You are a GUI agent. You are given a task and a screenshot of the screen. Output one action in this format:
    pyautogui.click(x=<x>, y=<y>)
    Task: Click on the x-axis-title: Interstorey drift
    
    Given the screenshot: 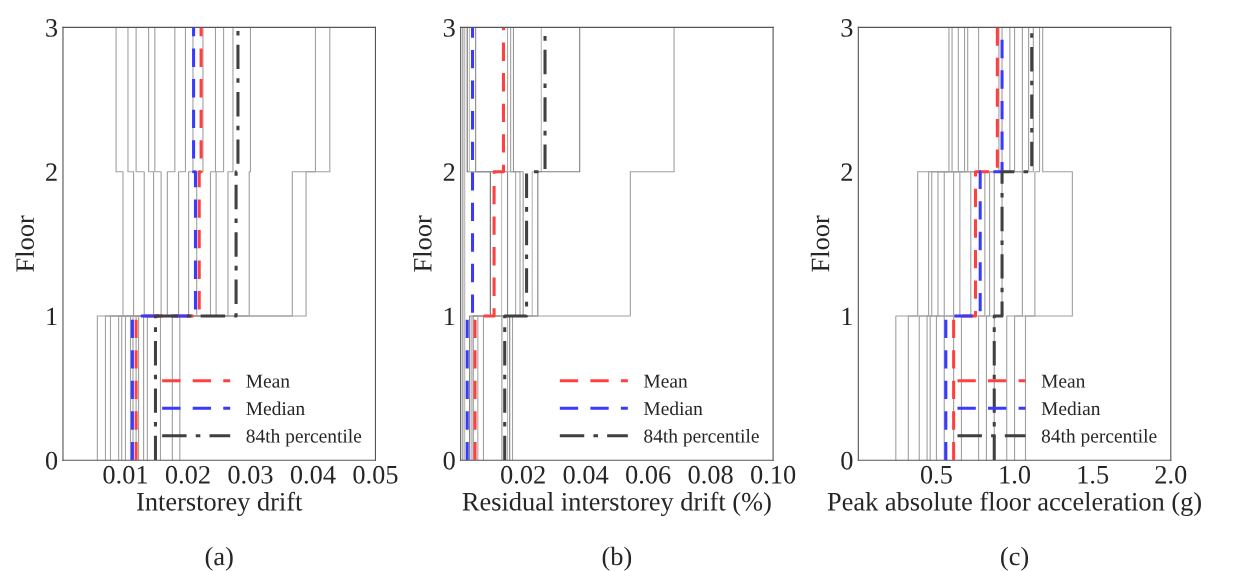 What is the action you would take?
    pyautogui.click(x=220, y=504)
    